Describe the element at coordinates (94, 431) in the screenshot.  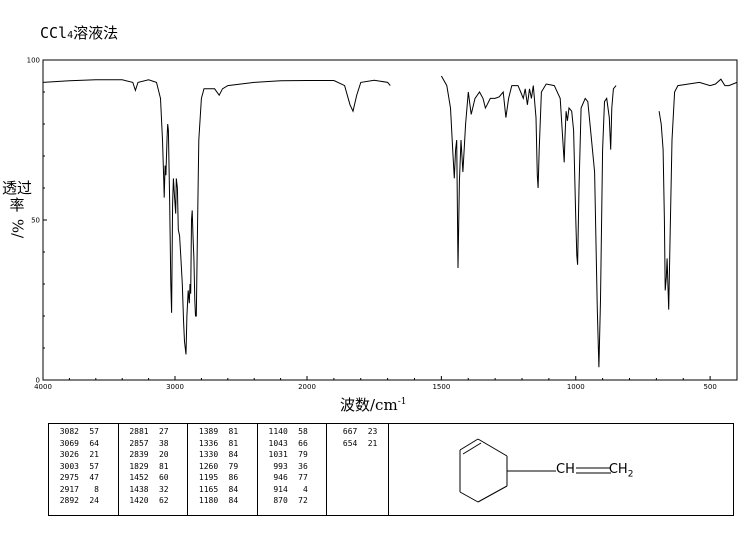
I see `peak-transmittance: 57` at that location.